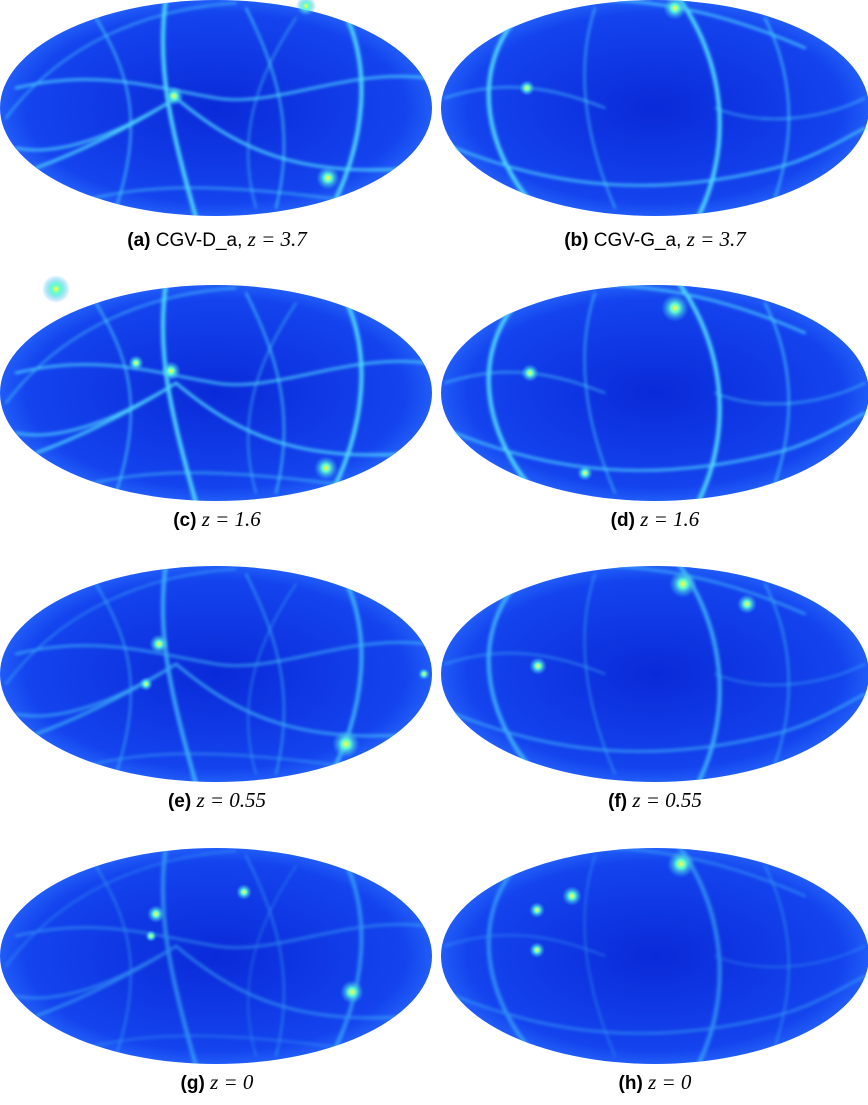 The height and width of the screenshot is (1105, 868). I want to click on subfigure-label: (f), so click(618, 801).